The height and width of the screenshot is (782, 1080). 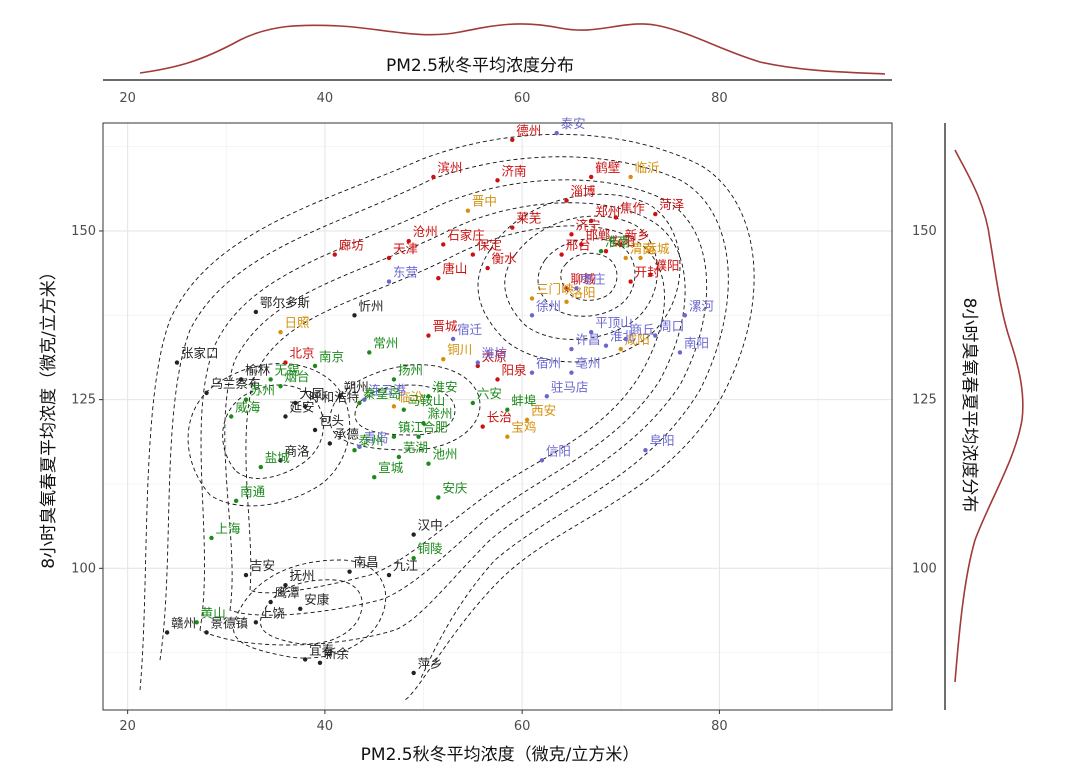 I want to click on point-label: 烟台, so click(x=297, y=376).